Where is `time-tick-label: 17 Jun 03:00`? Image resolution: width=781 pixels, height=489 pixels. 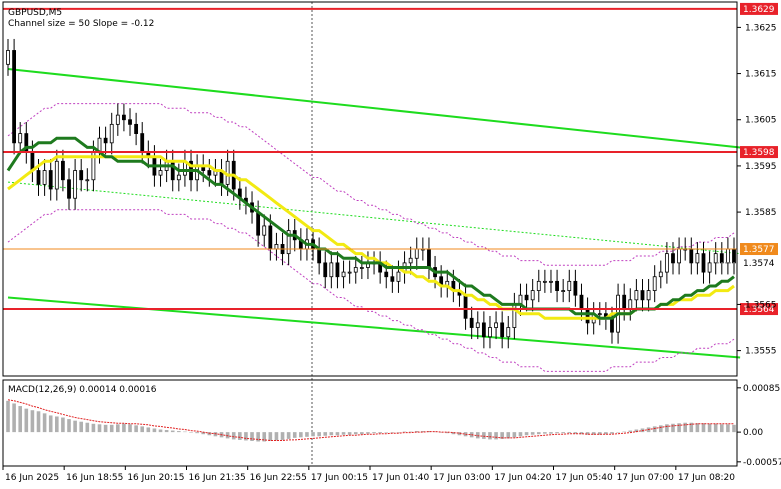
time-tick-label: 17 Jun 03:00 is located at coordinates (461, 478).